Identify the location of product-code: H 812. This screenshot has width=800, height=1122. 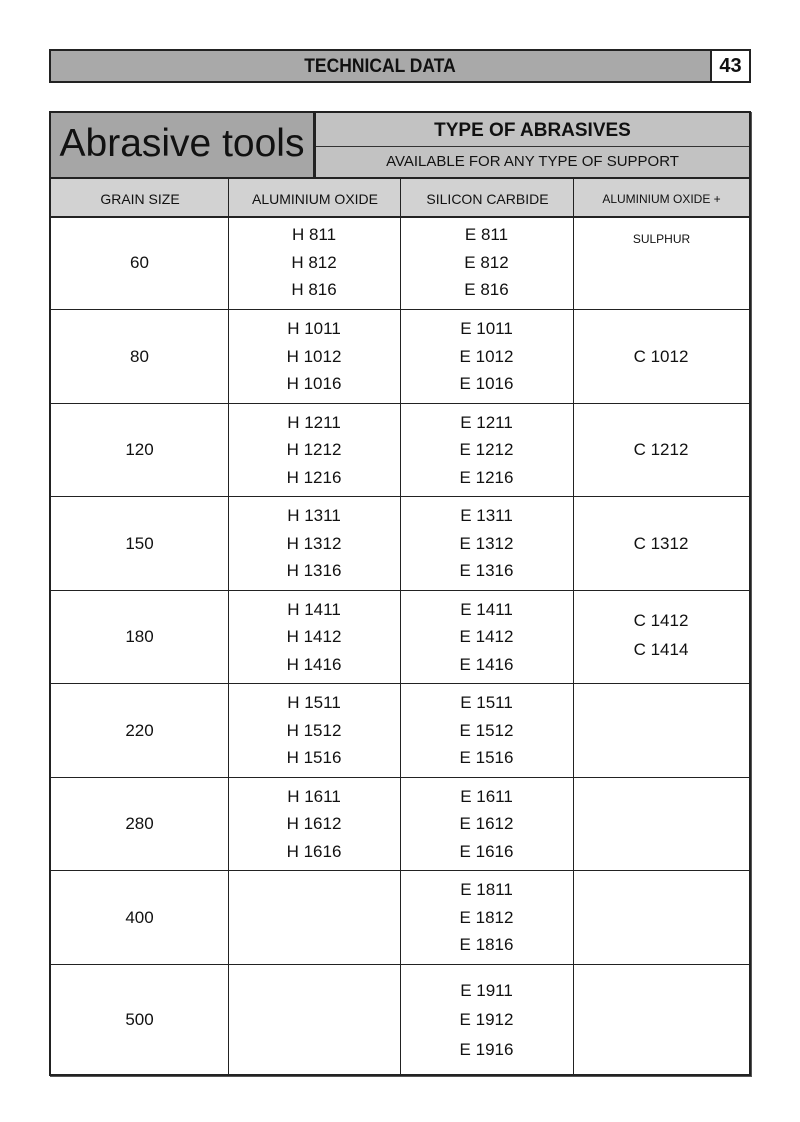
(314, 262).